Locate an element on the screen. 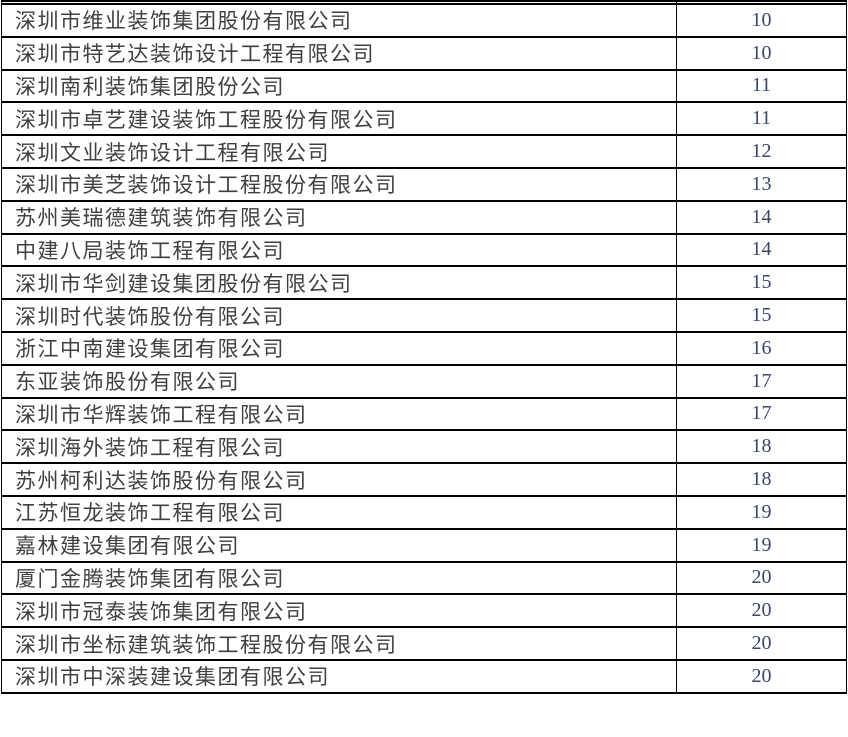 This screenshot has width=848, height=737. table-row: 深圳市美芝装饰设计工程股份有限公司 13 is located at coordinates (424, 184).